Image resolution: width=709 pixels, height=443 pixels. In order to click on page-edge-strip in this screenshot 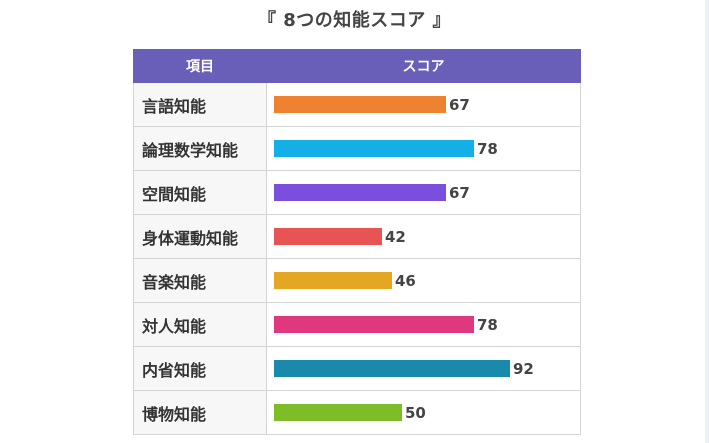, I will do `click(707, 221)`.